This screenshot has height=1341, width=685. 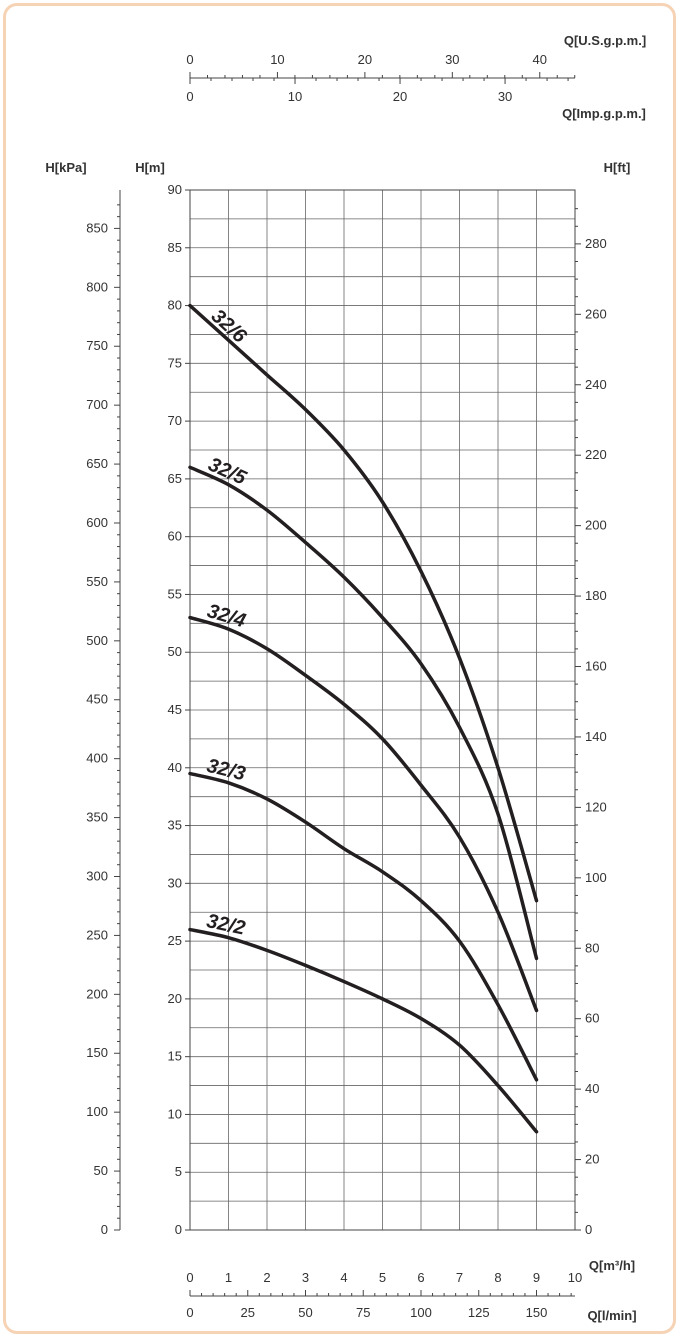 I want to click on tick-label-q-lmin: 125, so click(x=479, y=1312).